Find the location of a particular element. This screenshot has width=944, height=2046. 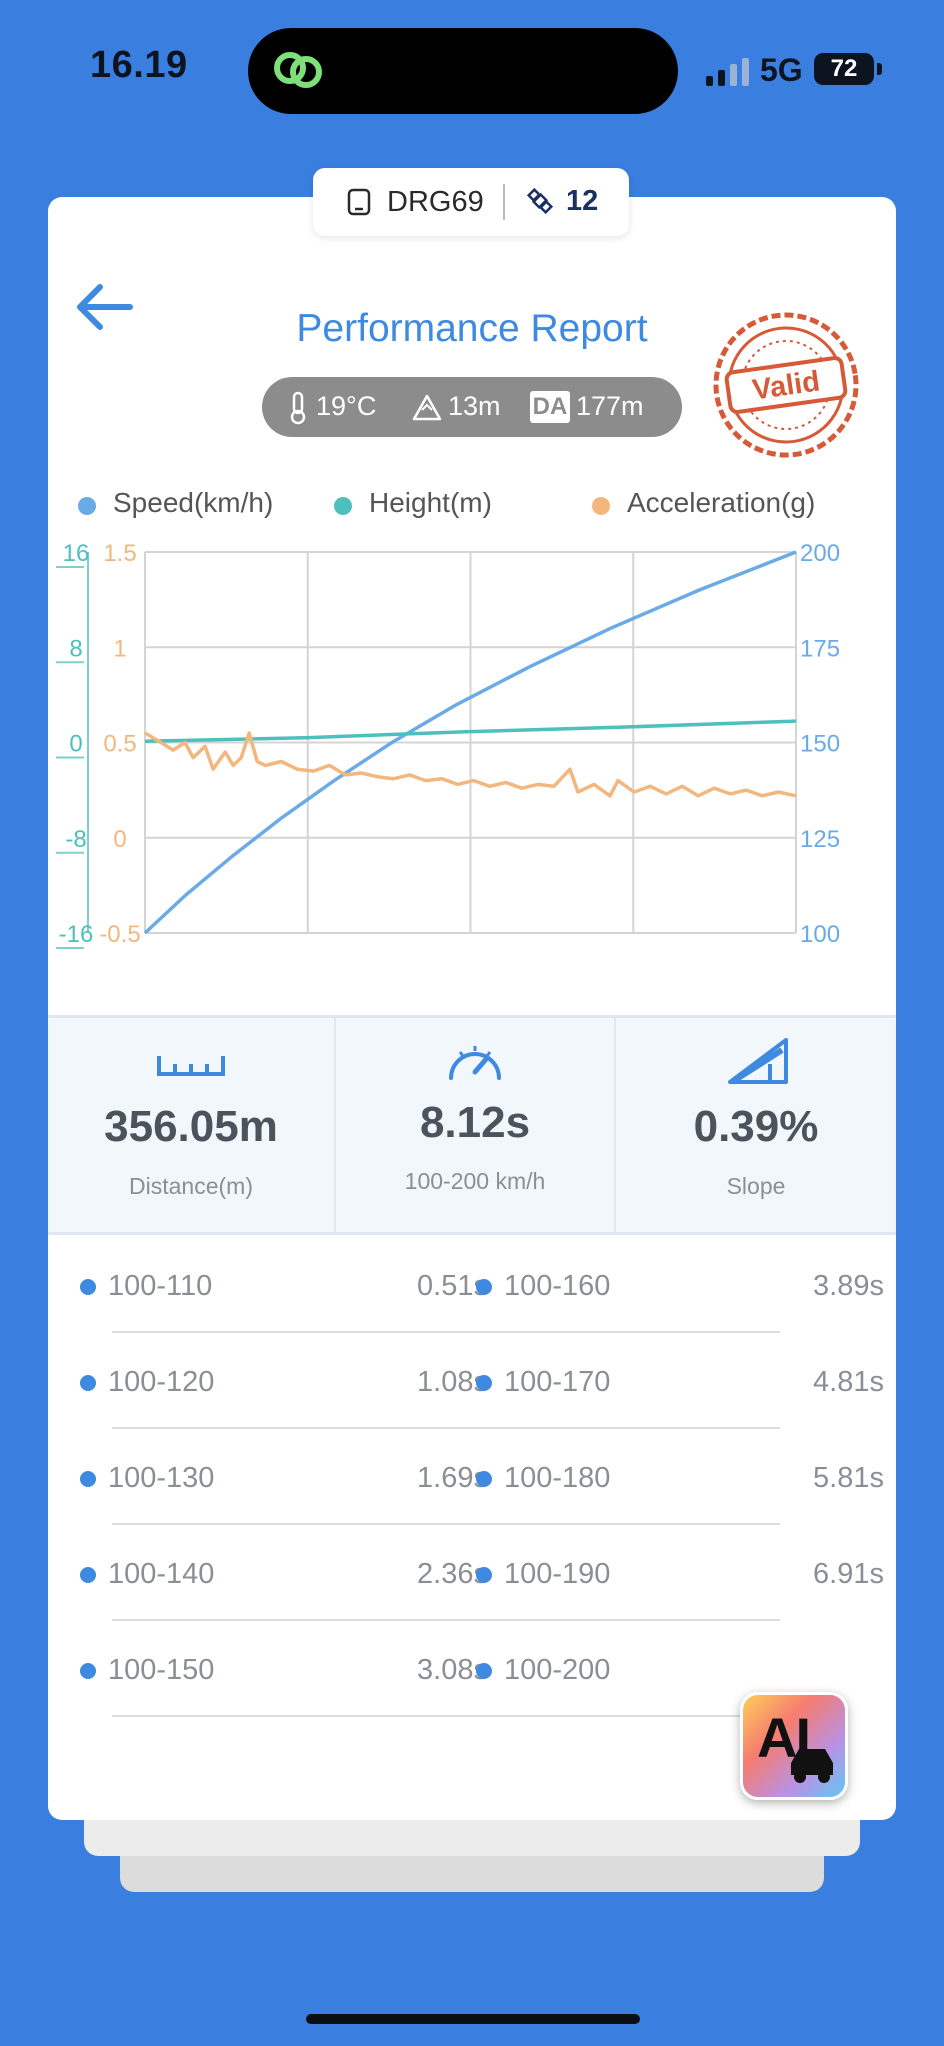

device-chip: DRG69 12 is located at coordinates (471, 202).